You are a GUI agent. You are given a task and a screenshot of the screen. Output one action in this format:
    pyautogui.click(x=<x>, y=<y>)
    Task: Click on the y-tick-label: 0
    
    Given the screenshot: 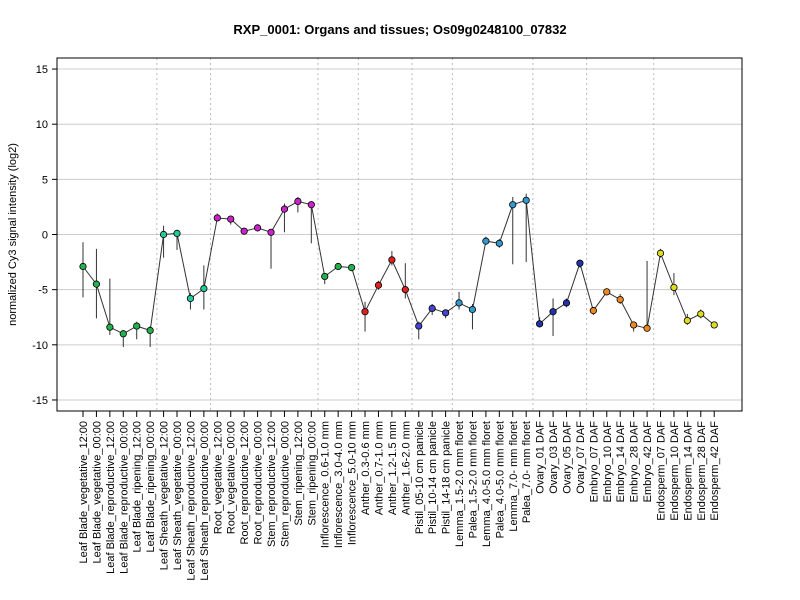 What is the action you would take?
    pyautogui.click(x=45, y=236)
    